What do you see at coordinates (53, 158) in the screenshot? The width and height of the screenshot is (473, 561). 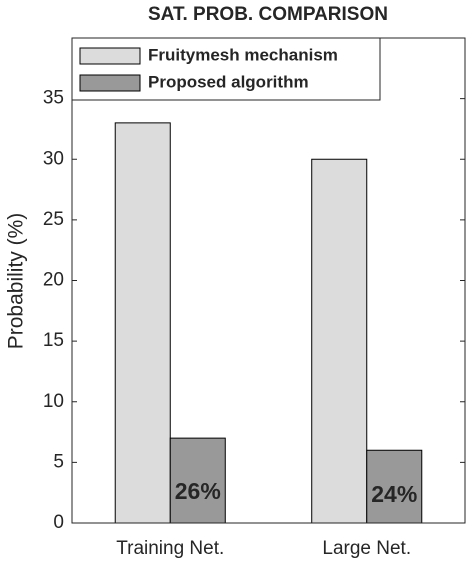 I see `y-tick-label: 30` at bounding box center [53, 158].